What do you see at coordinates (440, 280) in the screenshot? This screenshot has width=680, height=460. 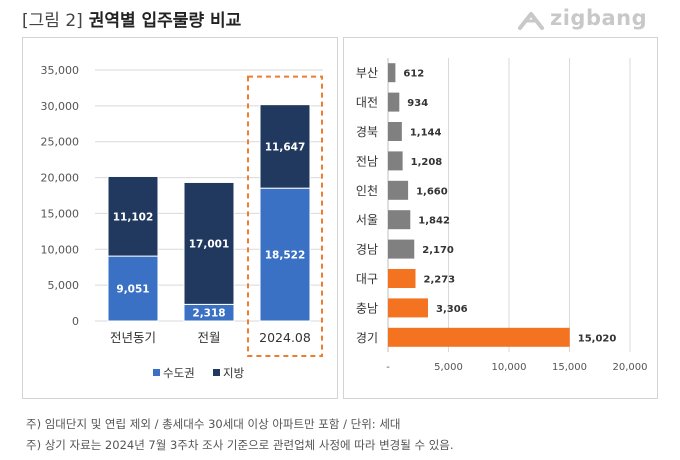 I see `bar-value-label: 2,273` at bounding box center [440, 280].